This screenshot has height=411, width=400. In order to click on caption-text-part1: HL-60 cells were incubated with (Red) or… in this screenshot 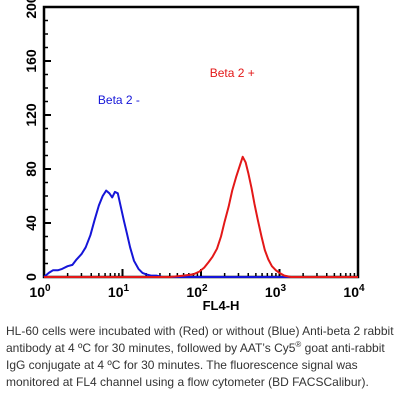, I will do `click(200, 339)`.